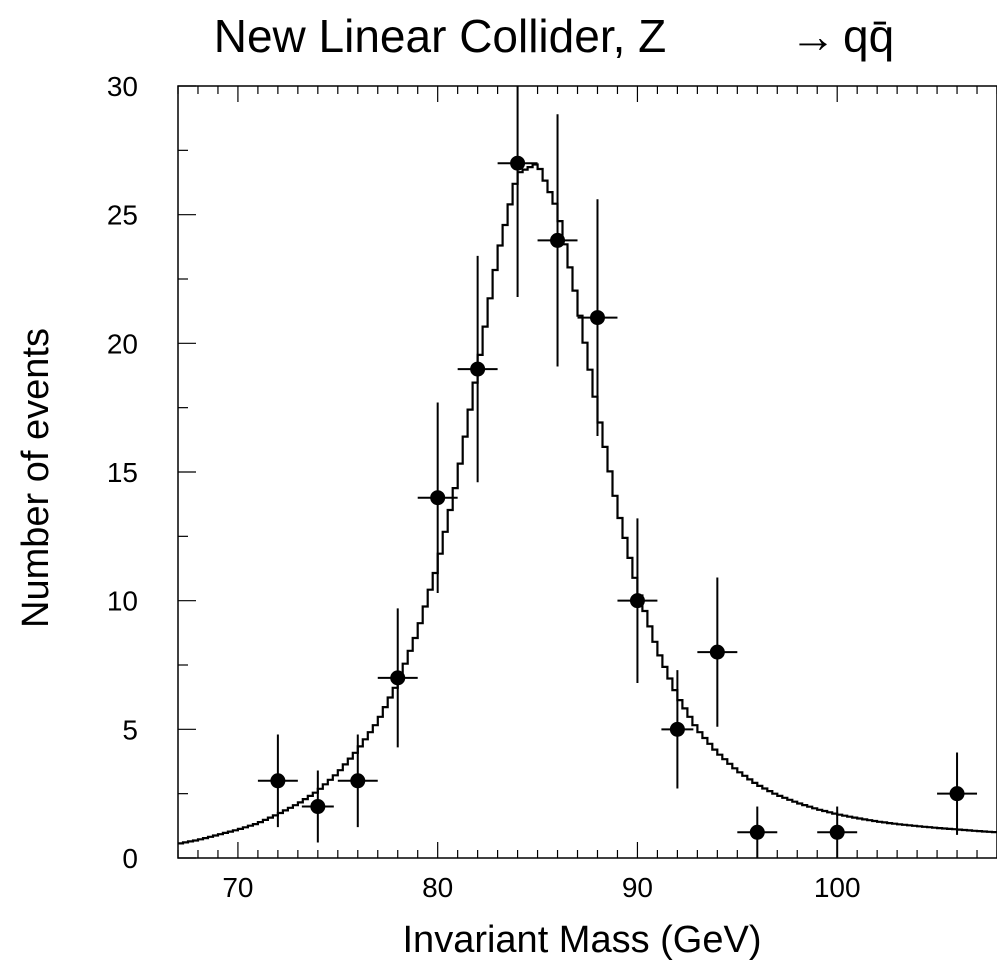 The image size is (997, 966). What do you see at coordinates (237, 887) in the screenshot?
I see `x-tick-label: 70` at bounding box center [237, 887].